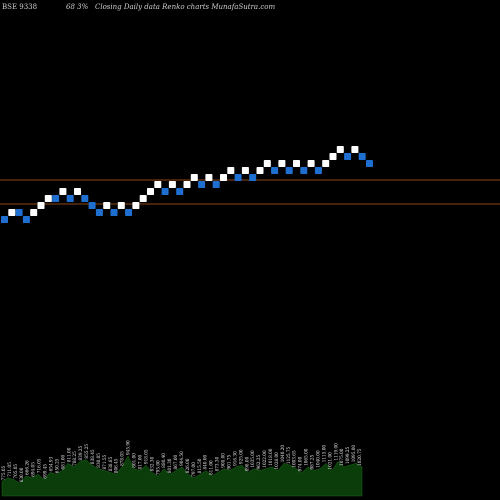 The image size is (500, 500). What do you see at coordinates (45, 471) in the screenshot?
I see `volume-label: 699.45` at bounding box center [45, 471].